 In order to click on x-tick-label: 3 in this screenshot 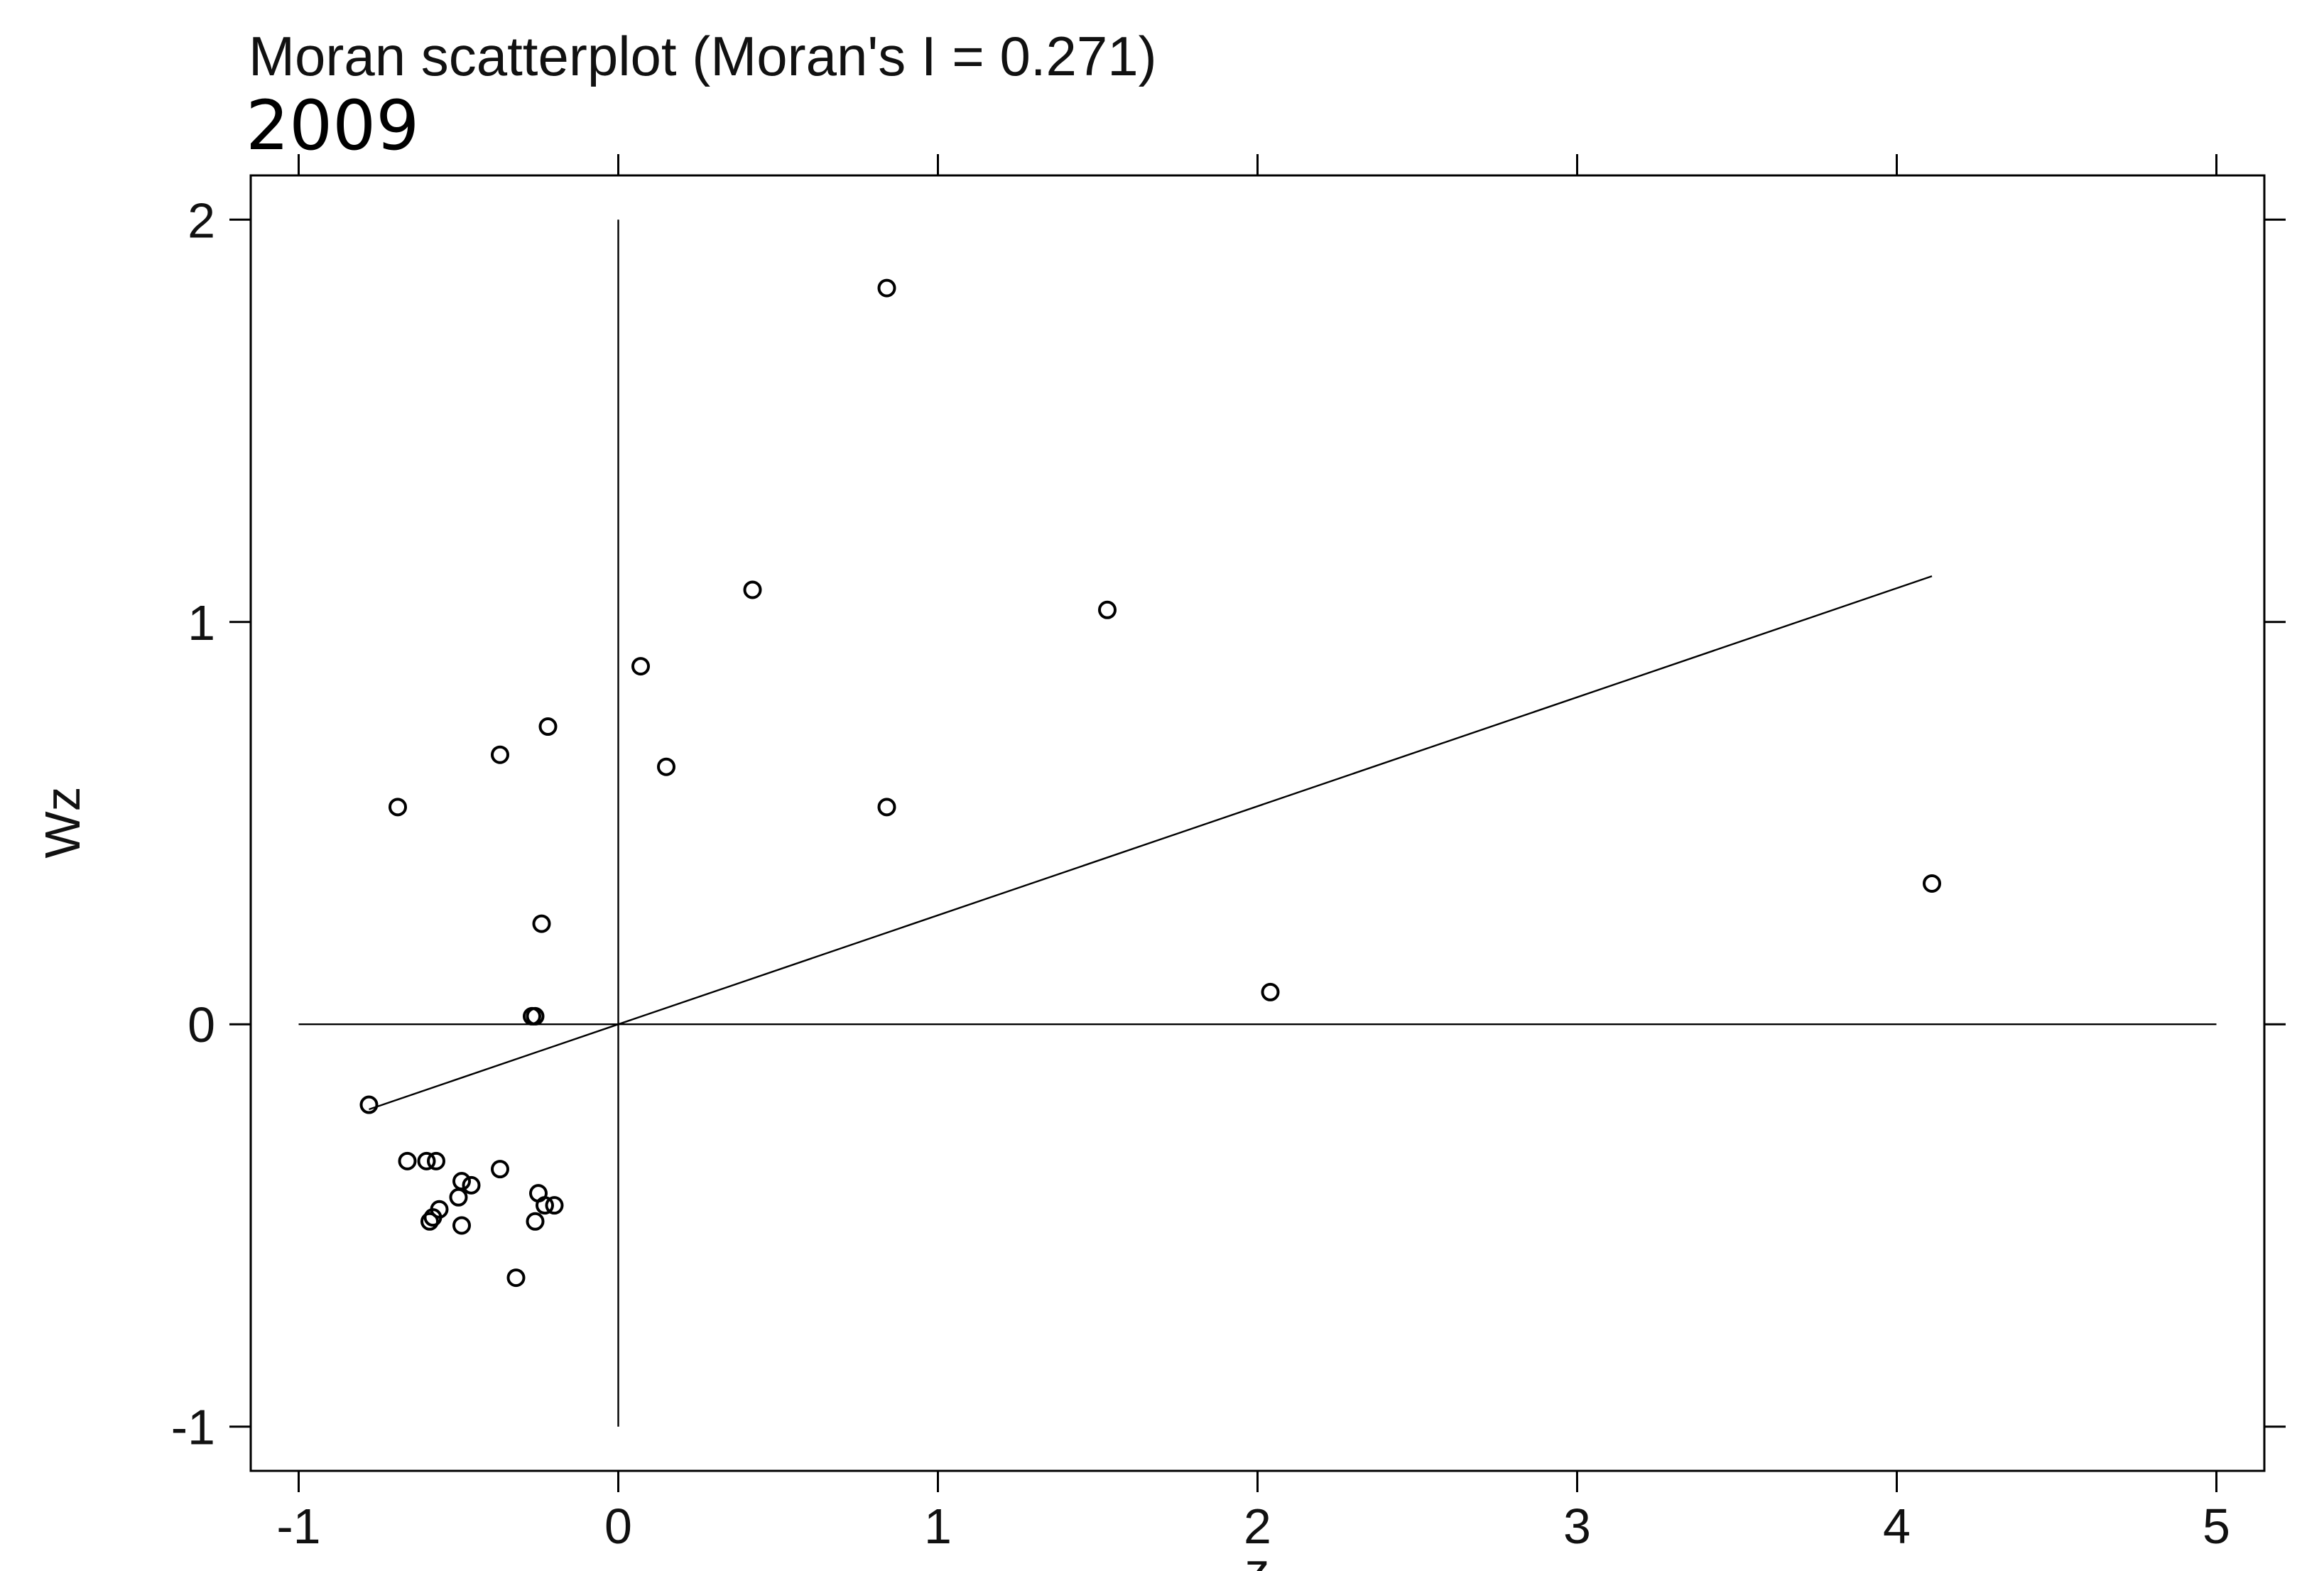, I will do `click(1577, 1526)`.